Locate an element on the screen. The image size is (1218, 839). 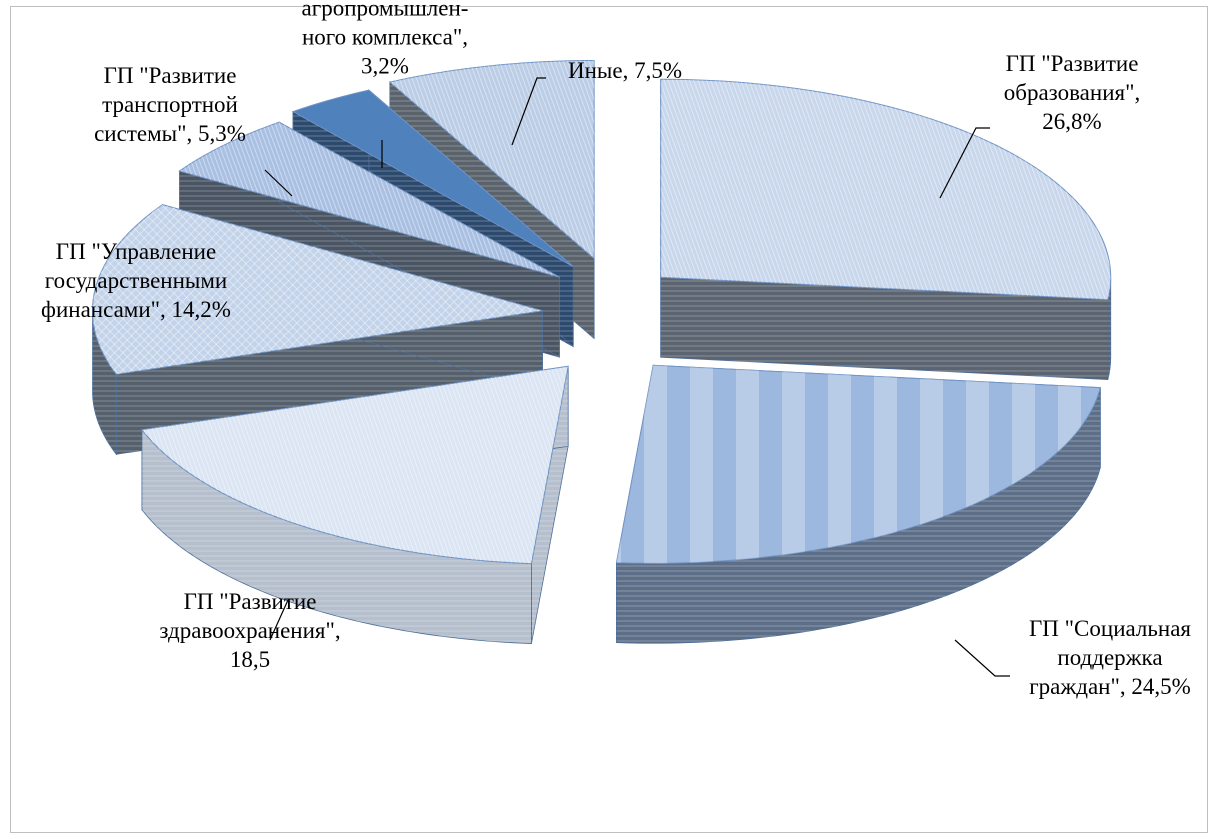
slice-label-2: ГП "Социальная поддержка граждан", 24,5% is located at coordinates (1110, 657).